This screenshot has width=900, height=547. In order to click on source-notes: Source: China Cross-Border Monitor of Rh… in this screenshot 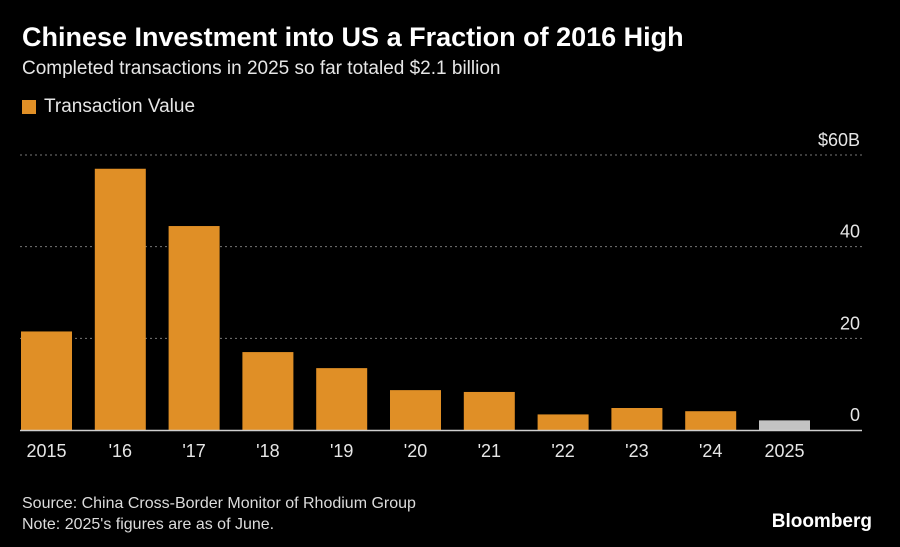, I will do `click(219, 514)`.